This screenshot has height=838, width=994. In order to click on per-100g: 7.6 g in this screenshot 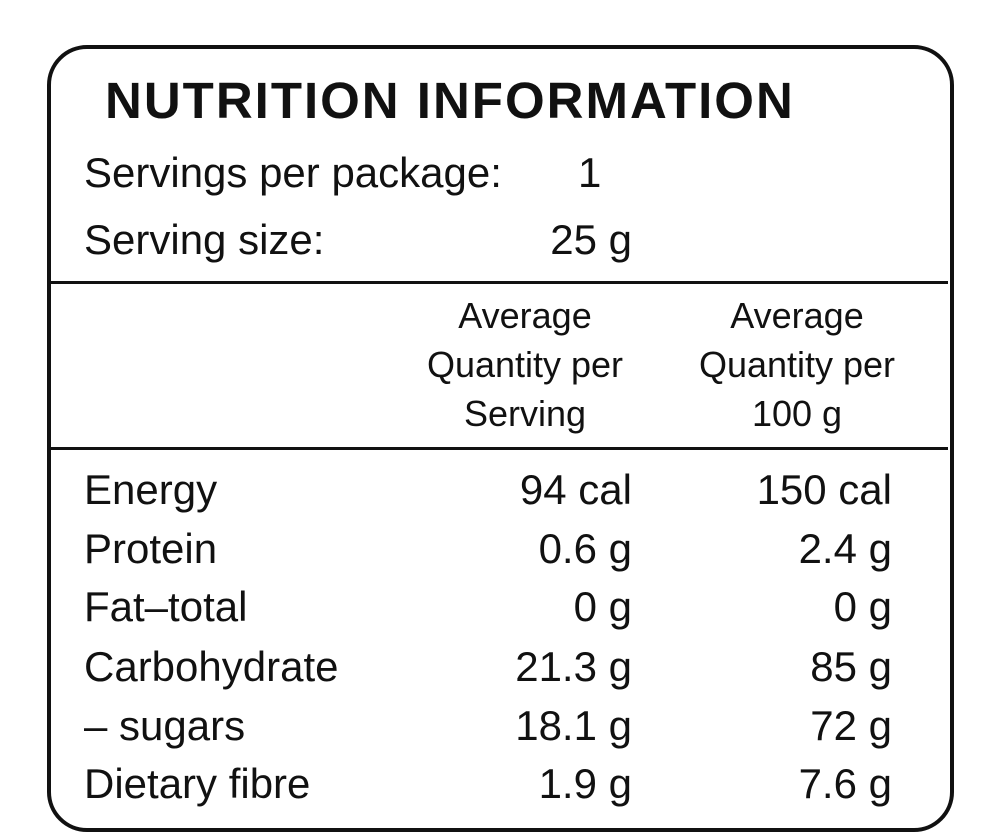, I will do `click(845, 783)`.